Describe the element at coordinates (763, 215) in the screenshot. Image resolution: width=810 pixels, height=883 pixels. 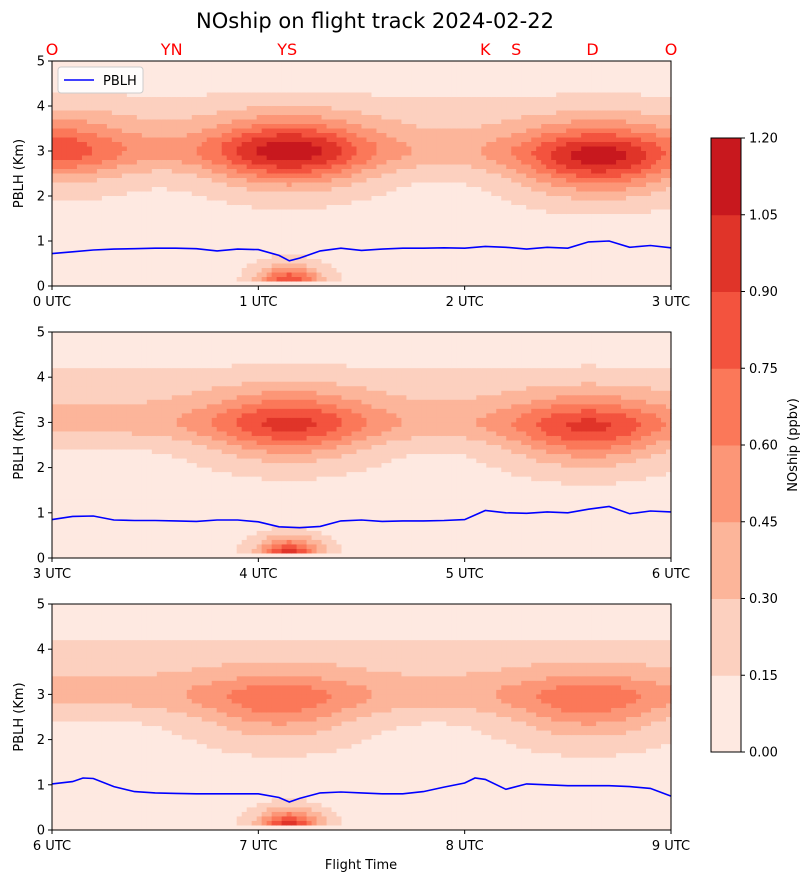
I see `colorbar-tick-label: 1.05` at that location.